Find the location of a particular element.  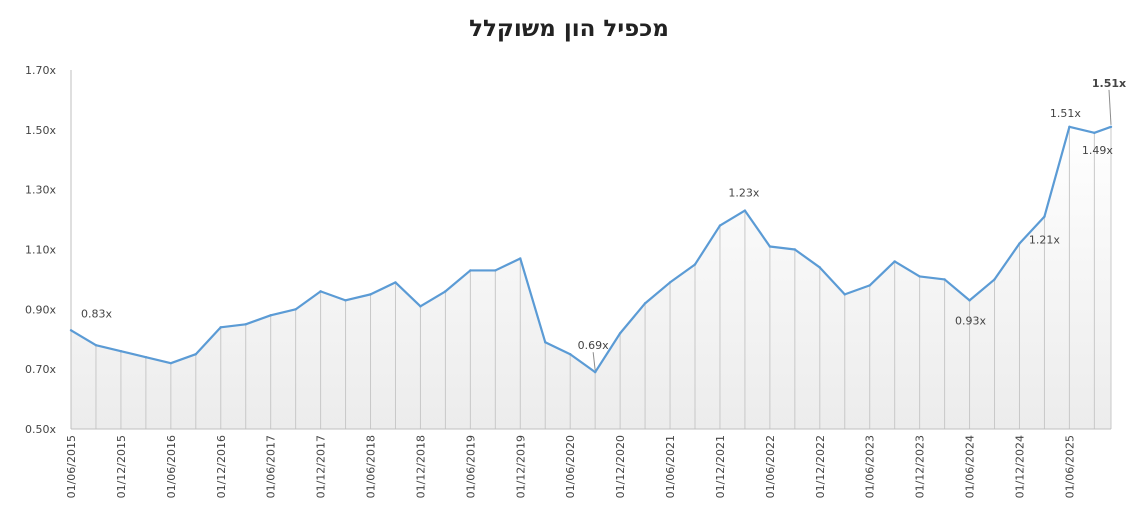

x-tick-label: 01/06/2024 is located at coordinates (970, 466).